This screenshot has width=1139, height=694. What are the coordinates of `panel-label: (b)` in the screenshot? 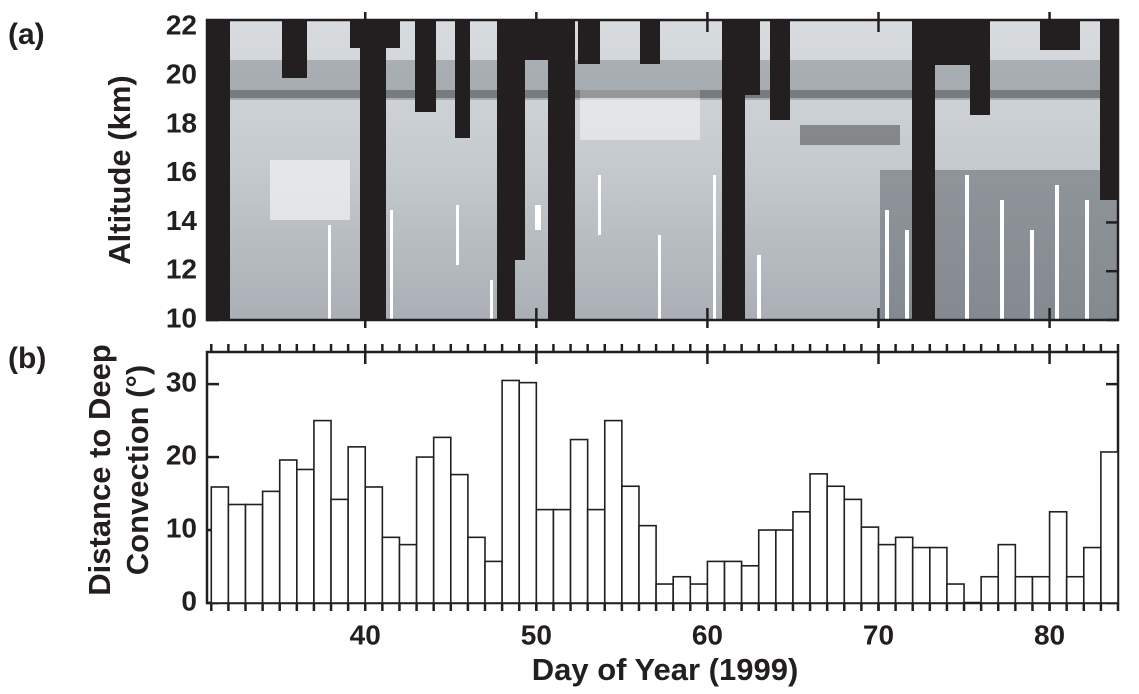 It's located at (27, 358).